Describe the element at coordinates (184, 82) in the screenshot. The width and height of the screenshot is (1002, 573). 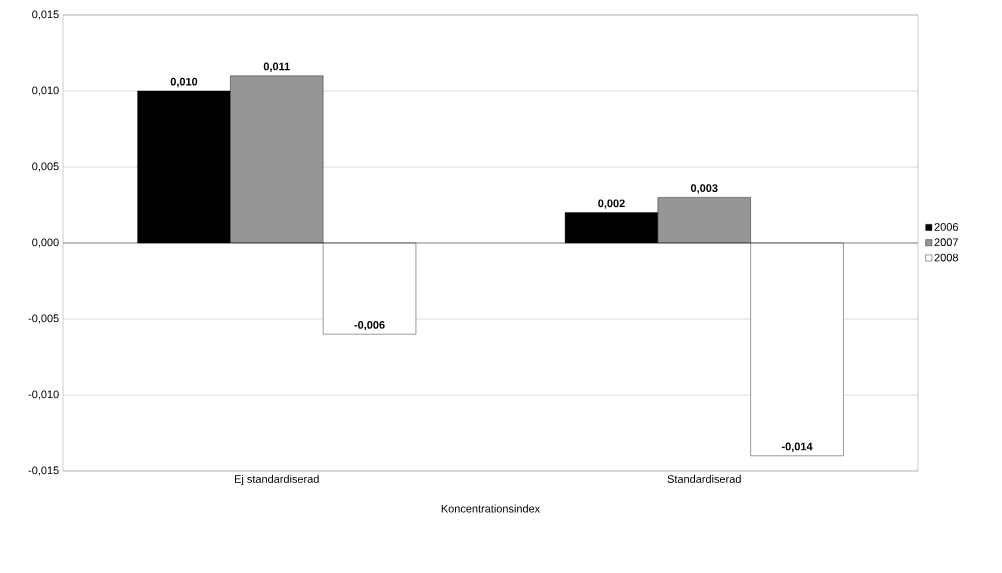
I see `data-label: 0,010` at that location.